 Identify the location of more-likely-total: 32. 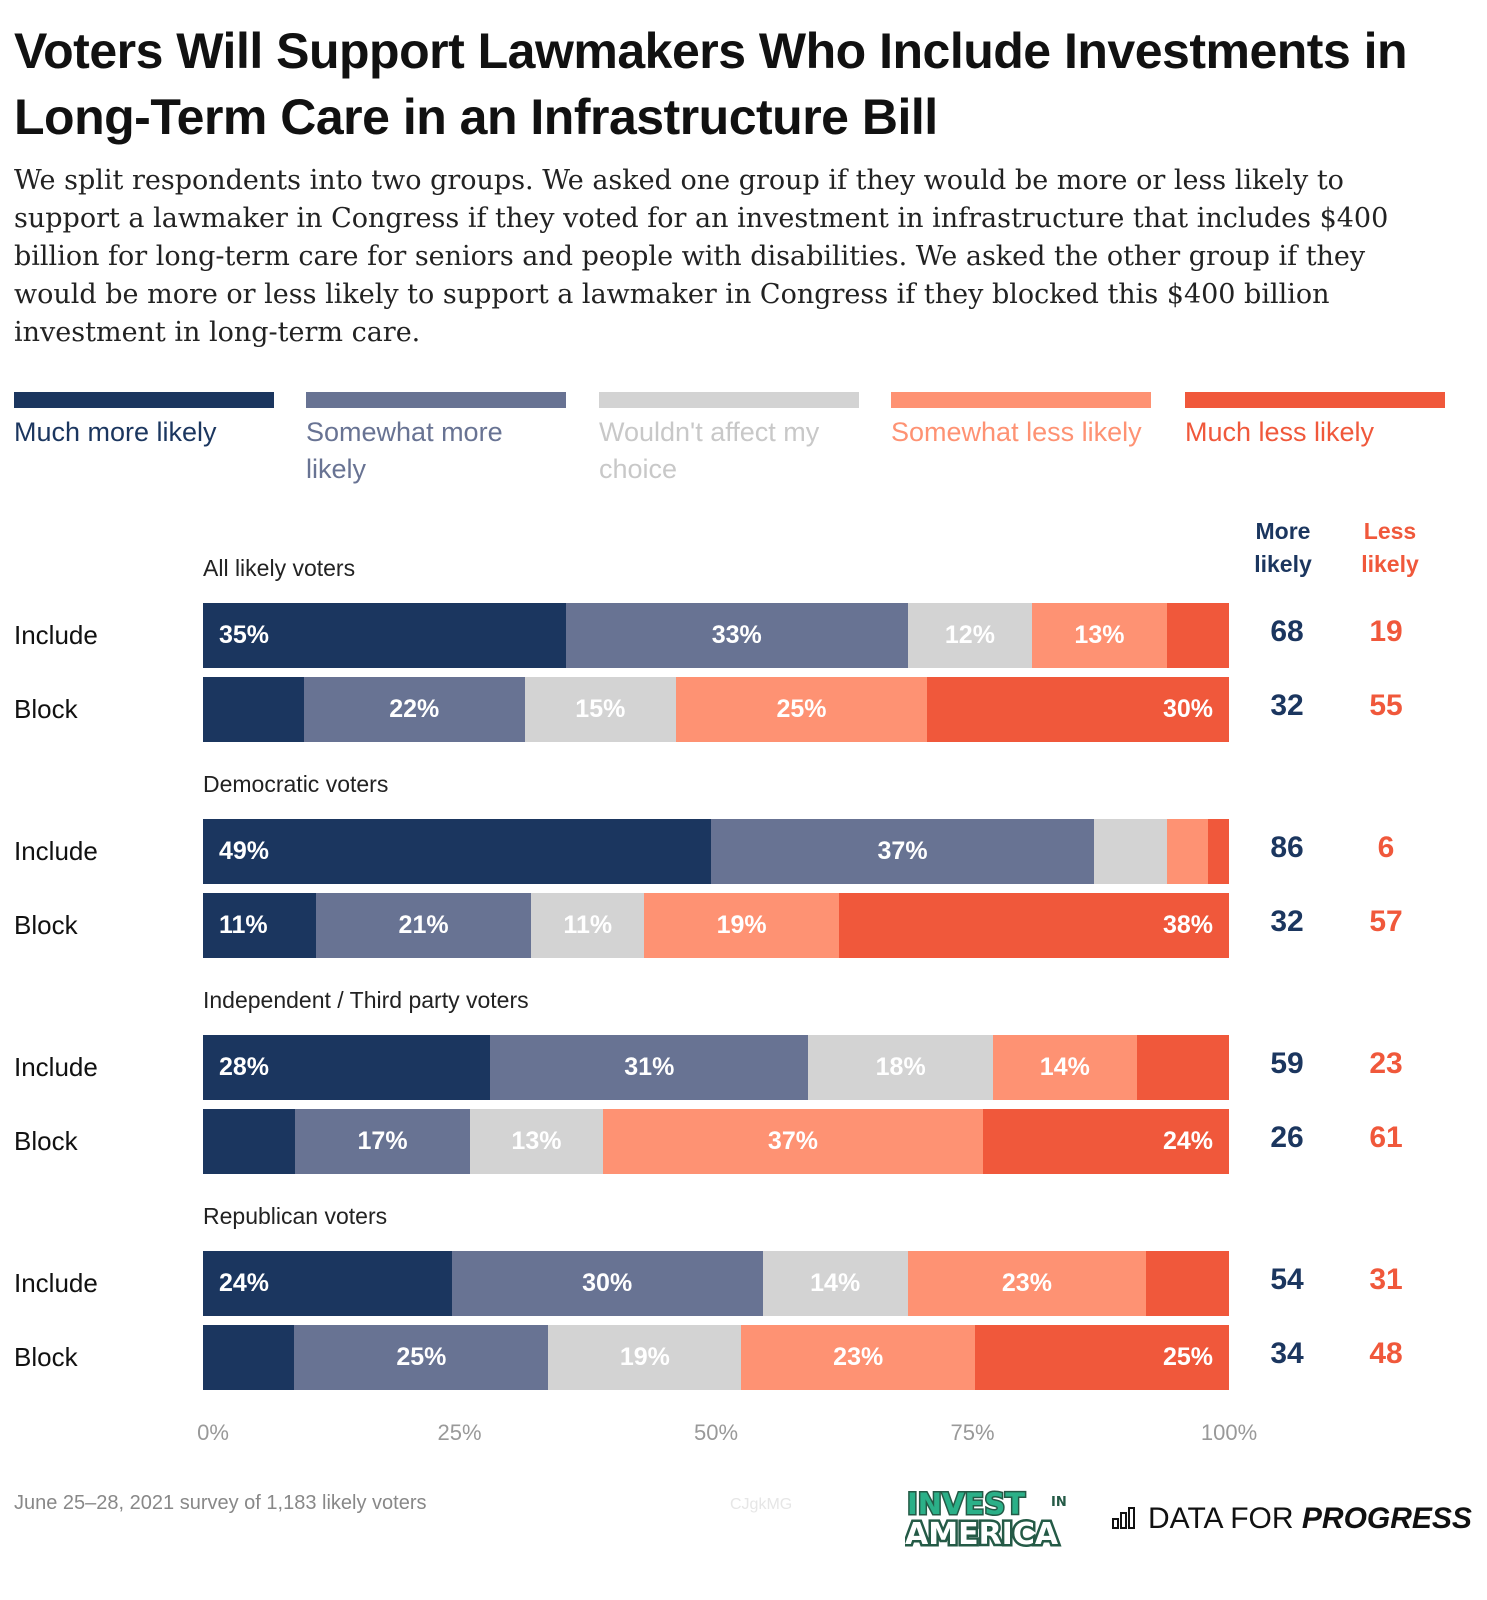
(1287, 705).